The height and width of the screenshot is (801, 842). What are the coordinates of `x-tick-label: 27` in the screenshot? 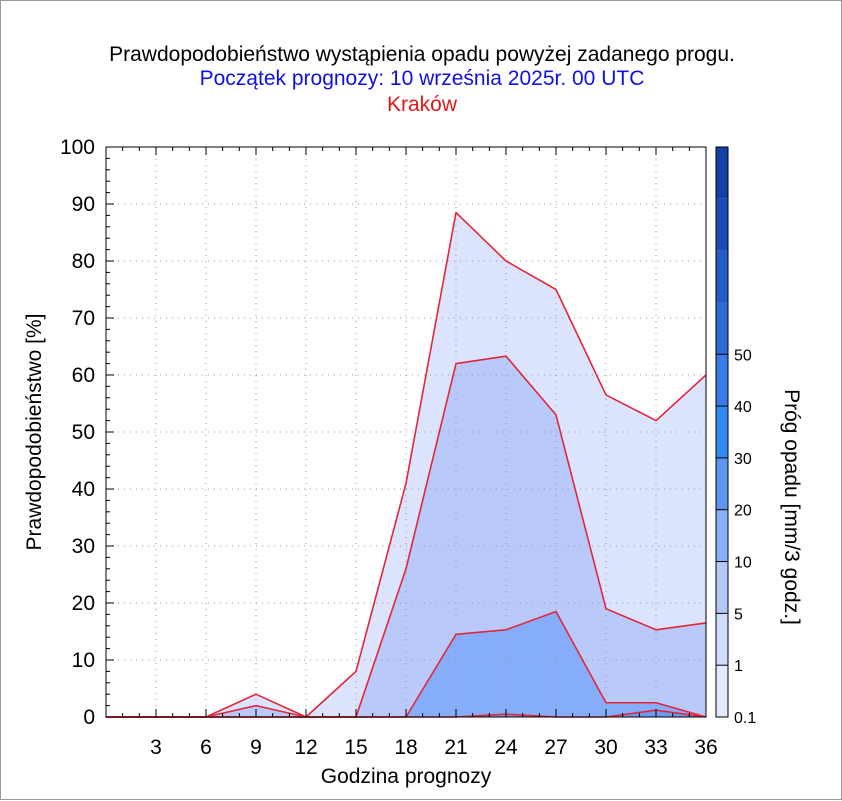 It's located at (555, 747).